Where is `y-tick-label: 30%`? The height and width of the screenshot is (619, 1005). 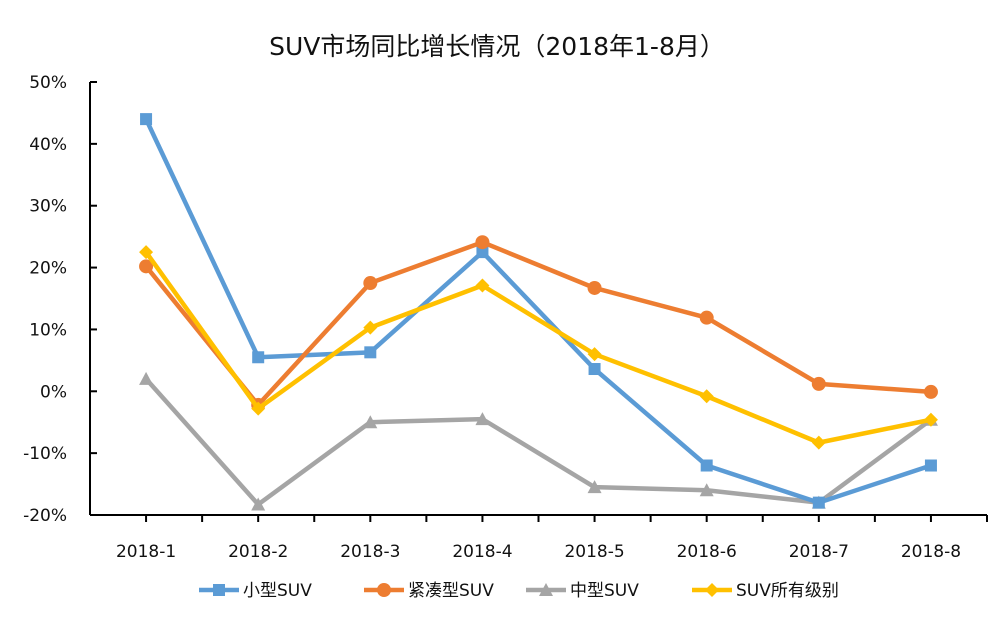
y-tick-label: 30% is located at coordinates (48, 207).